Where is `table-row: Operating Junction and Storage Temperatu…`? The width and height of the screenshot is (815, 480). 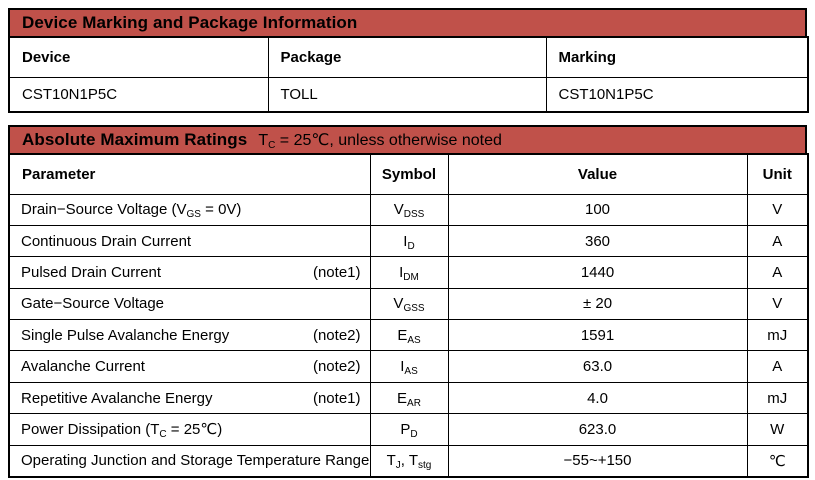 table-row: Operating Junction and Storage Temperatu… is located at coordinates (408, 461).